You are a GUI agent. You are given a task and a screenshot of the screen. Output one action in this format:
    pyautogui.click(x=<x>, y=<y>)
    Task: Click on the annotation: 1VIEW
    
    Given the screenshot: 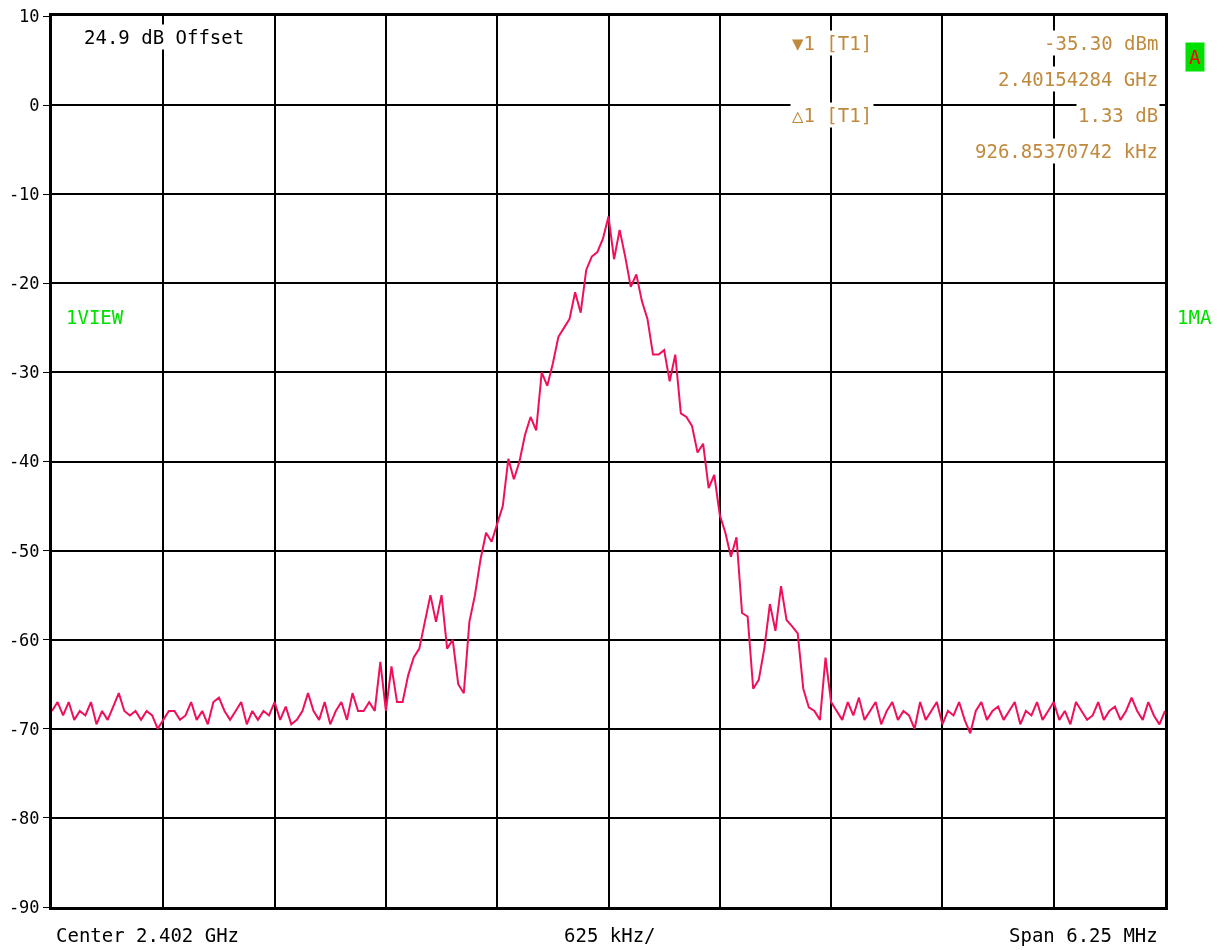 What is the action you would take?
    pyautogui.click(x=95, y=317)
    